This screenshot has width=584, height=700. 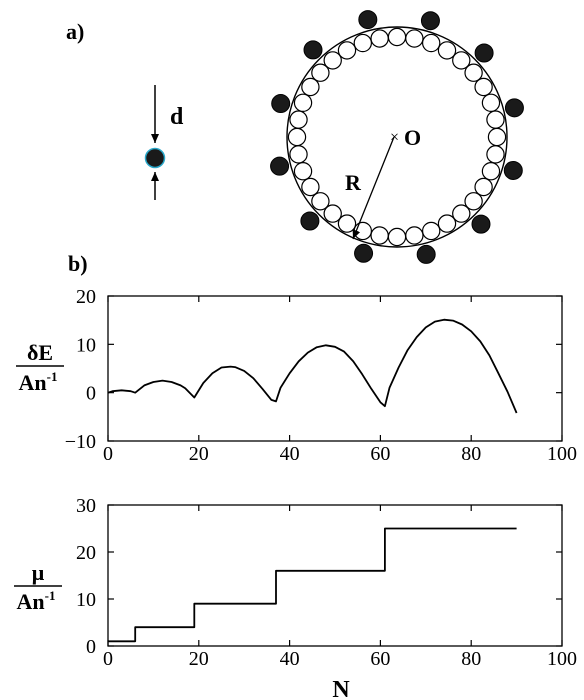 I want to click on panel-b-label: b), so click(x=78, y=263).